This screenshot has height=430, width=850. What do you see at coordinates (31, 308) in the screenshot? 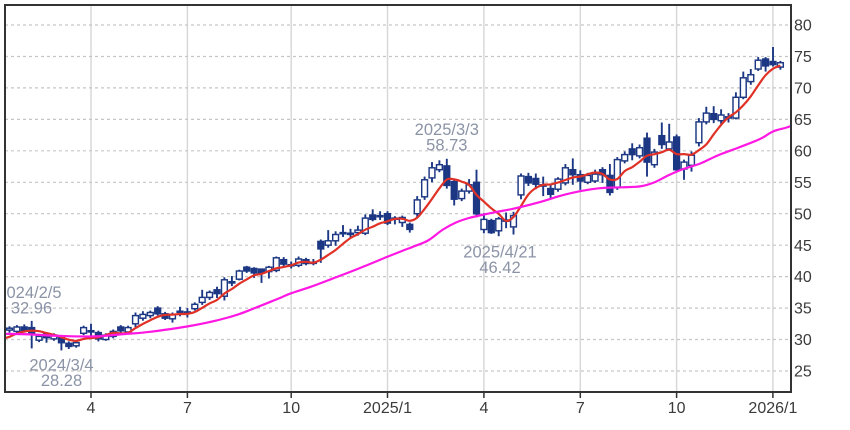
I see `svg-text: 32.96` at bounding box center [31, 308].